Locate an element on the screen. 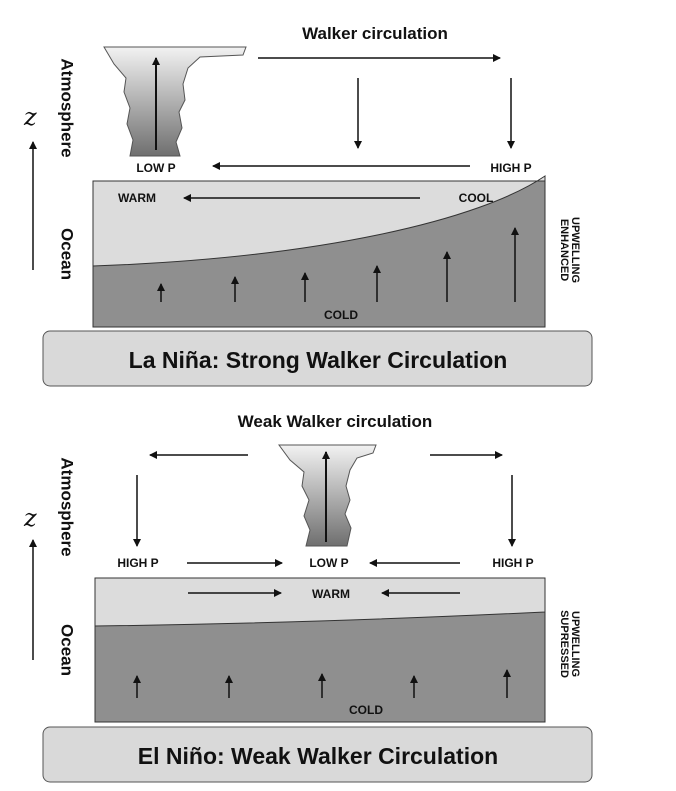  el-nino-banner is located at coordinates (317, 754).